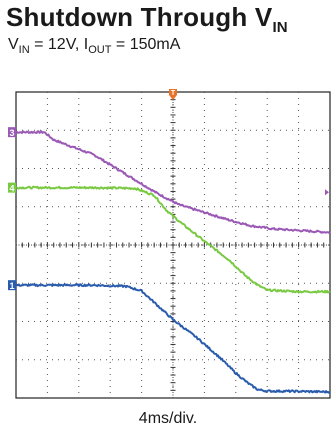 The height and width of the screenshot is (435, 336). I want to click on channel-marker-3: 3, so click(12, 132).